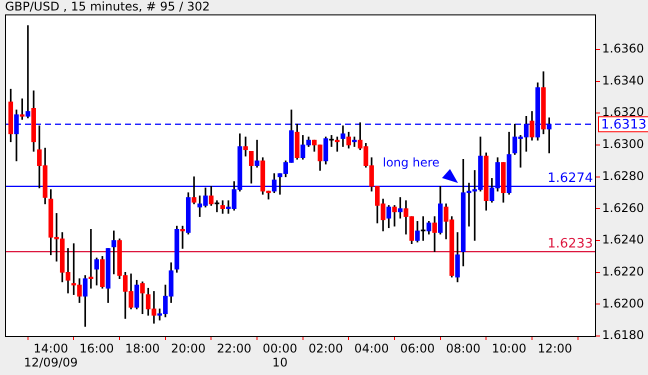  Describe the element at coordinates (623, 271) in the screenshot. I see `y-tick-label: 1.6220` at that location.